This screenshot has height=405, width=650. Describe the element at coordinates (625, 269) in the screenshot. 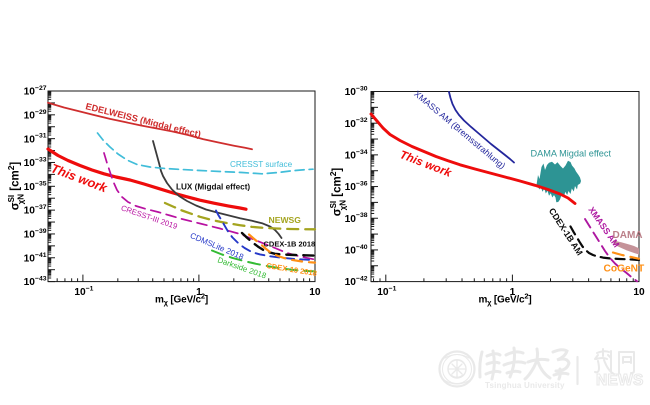

I see `svg-text: CoGeNT` at that location.